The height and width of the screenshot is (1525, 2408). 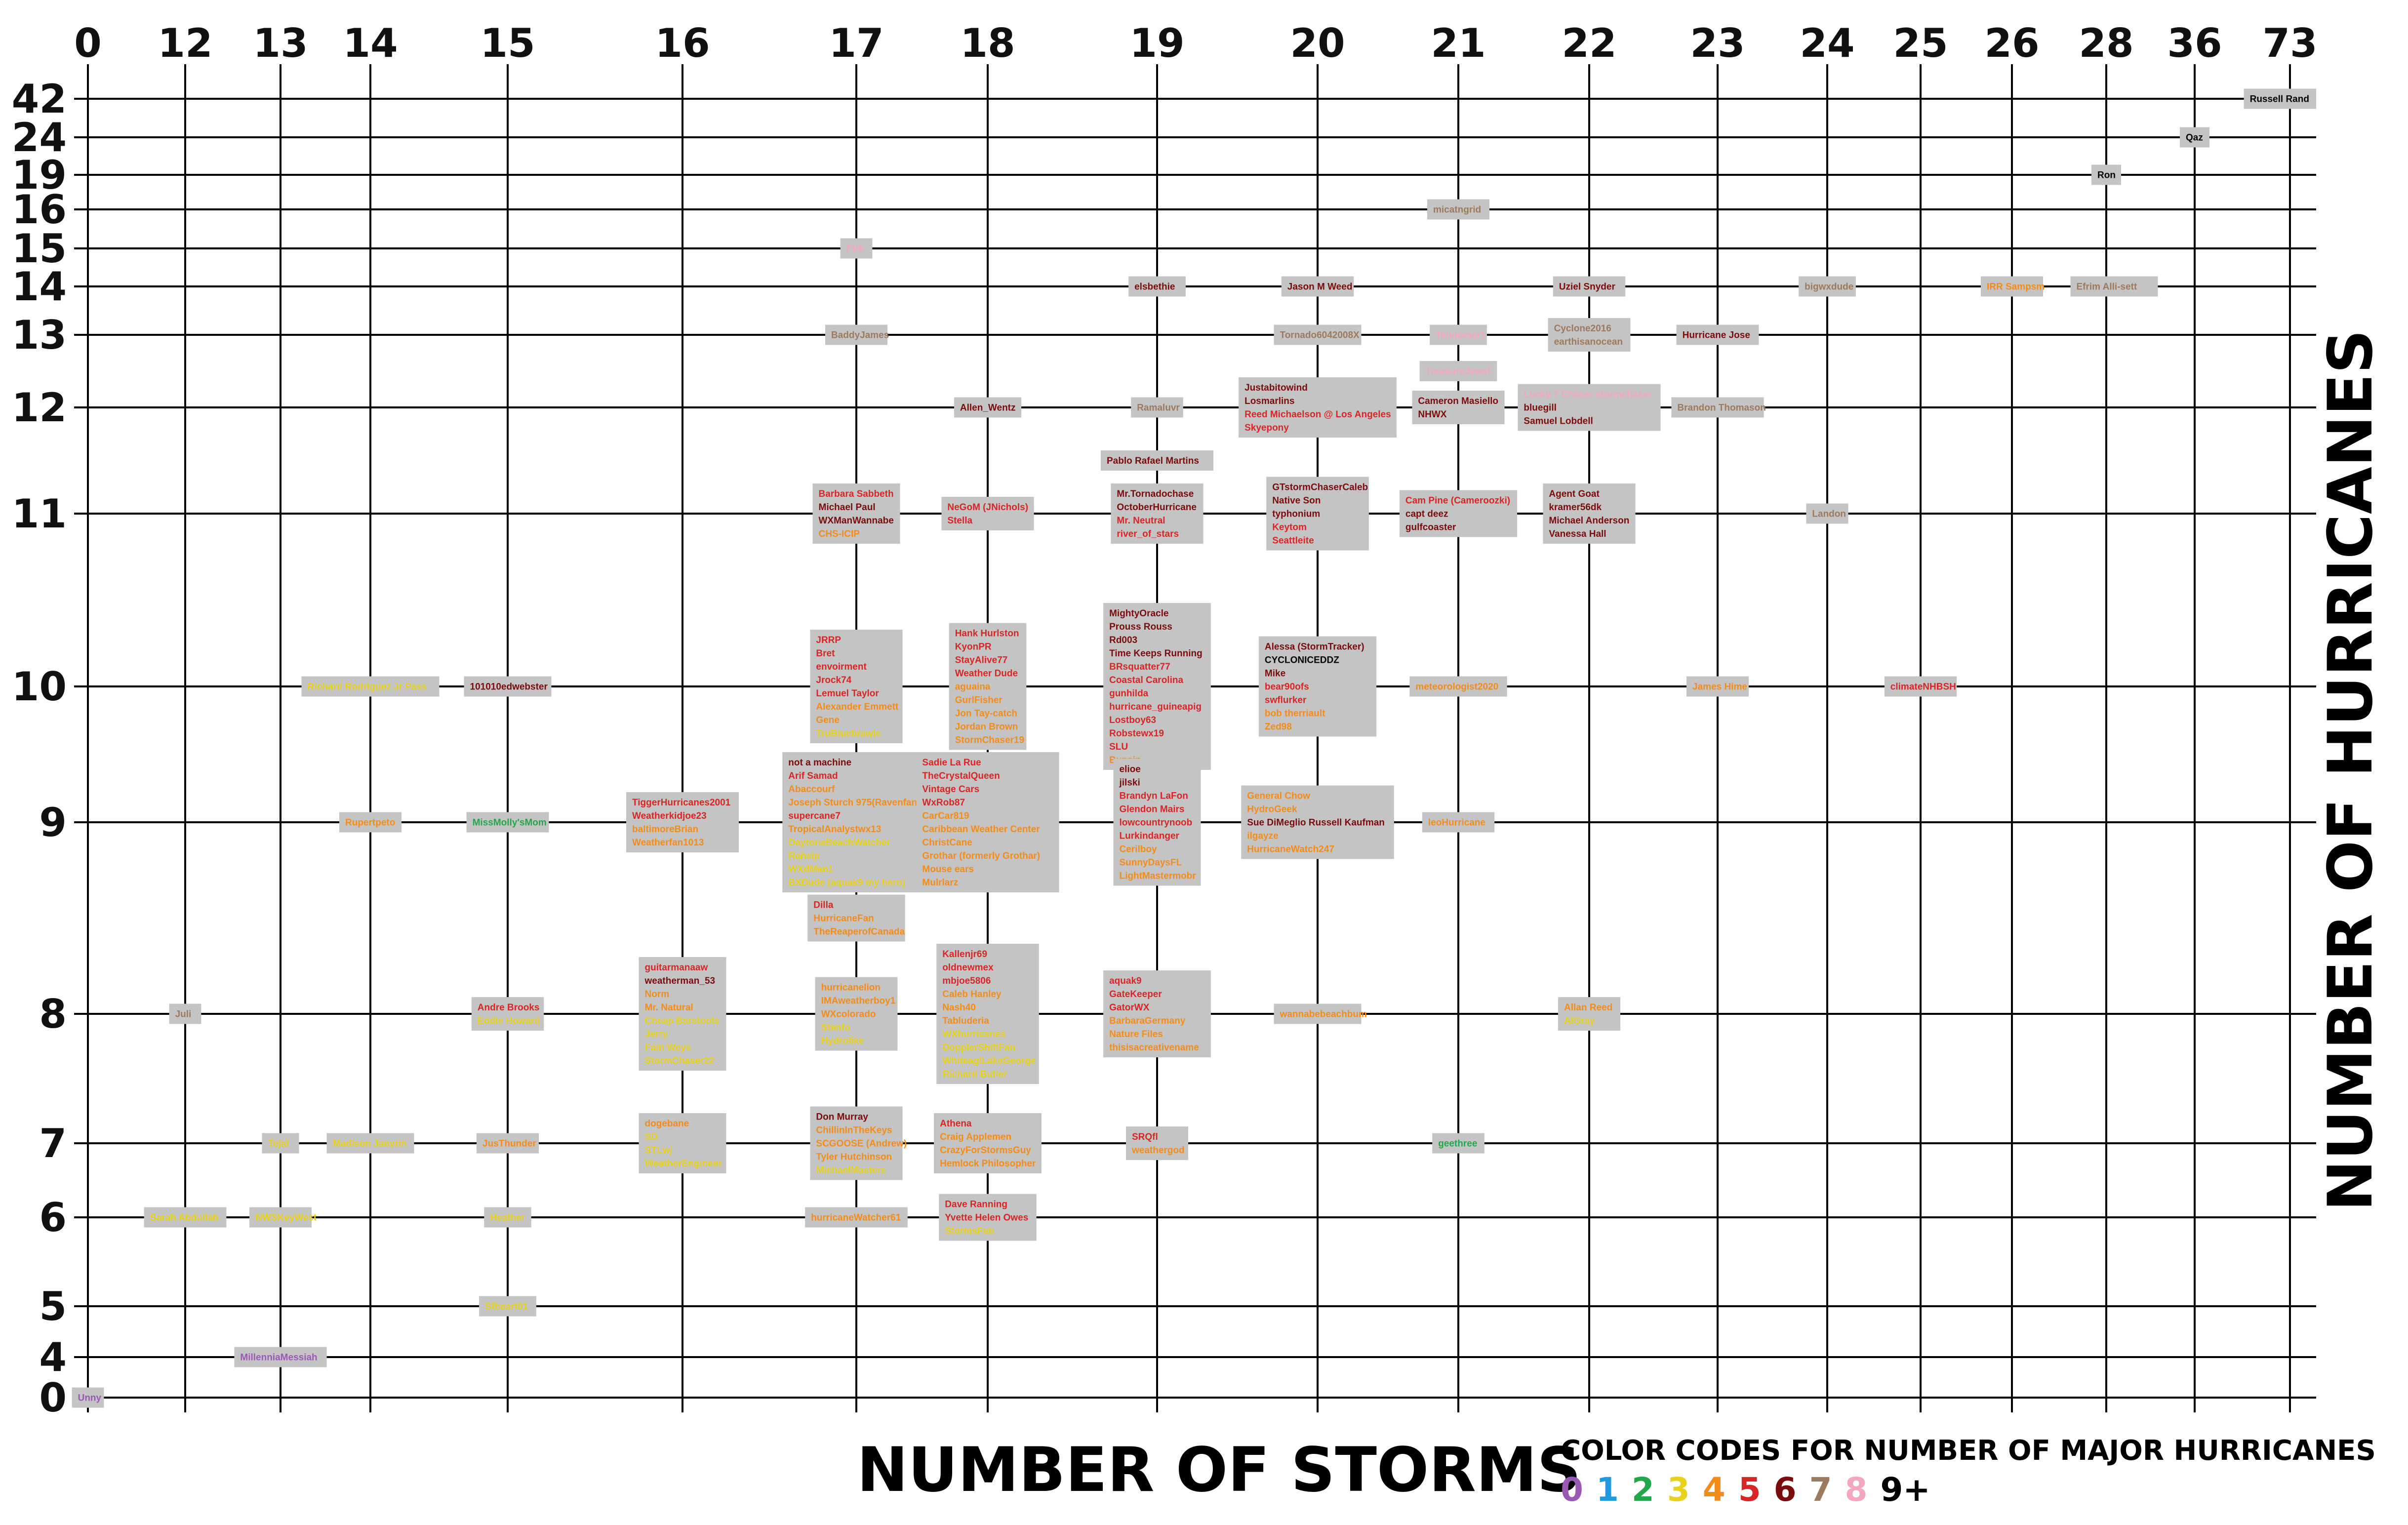 I want to click on storm-group: elsbethie, so click(x=1157, y=286).